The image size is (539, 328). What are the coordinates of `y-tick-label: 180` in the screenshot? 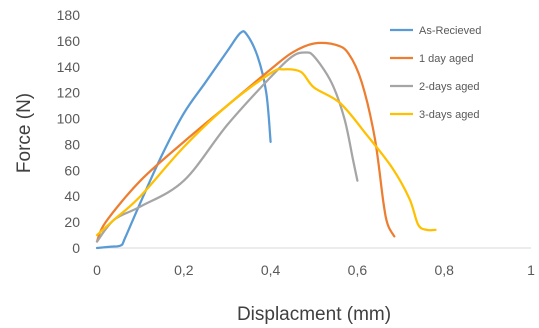 It's located at (69, 15).